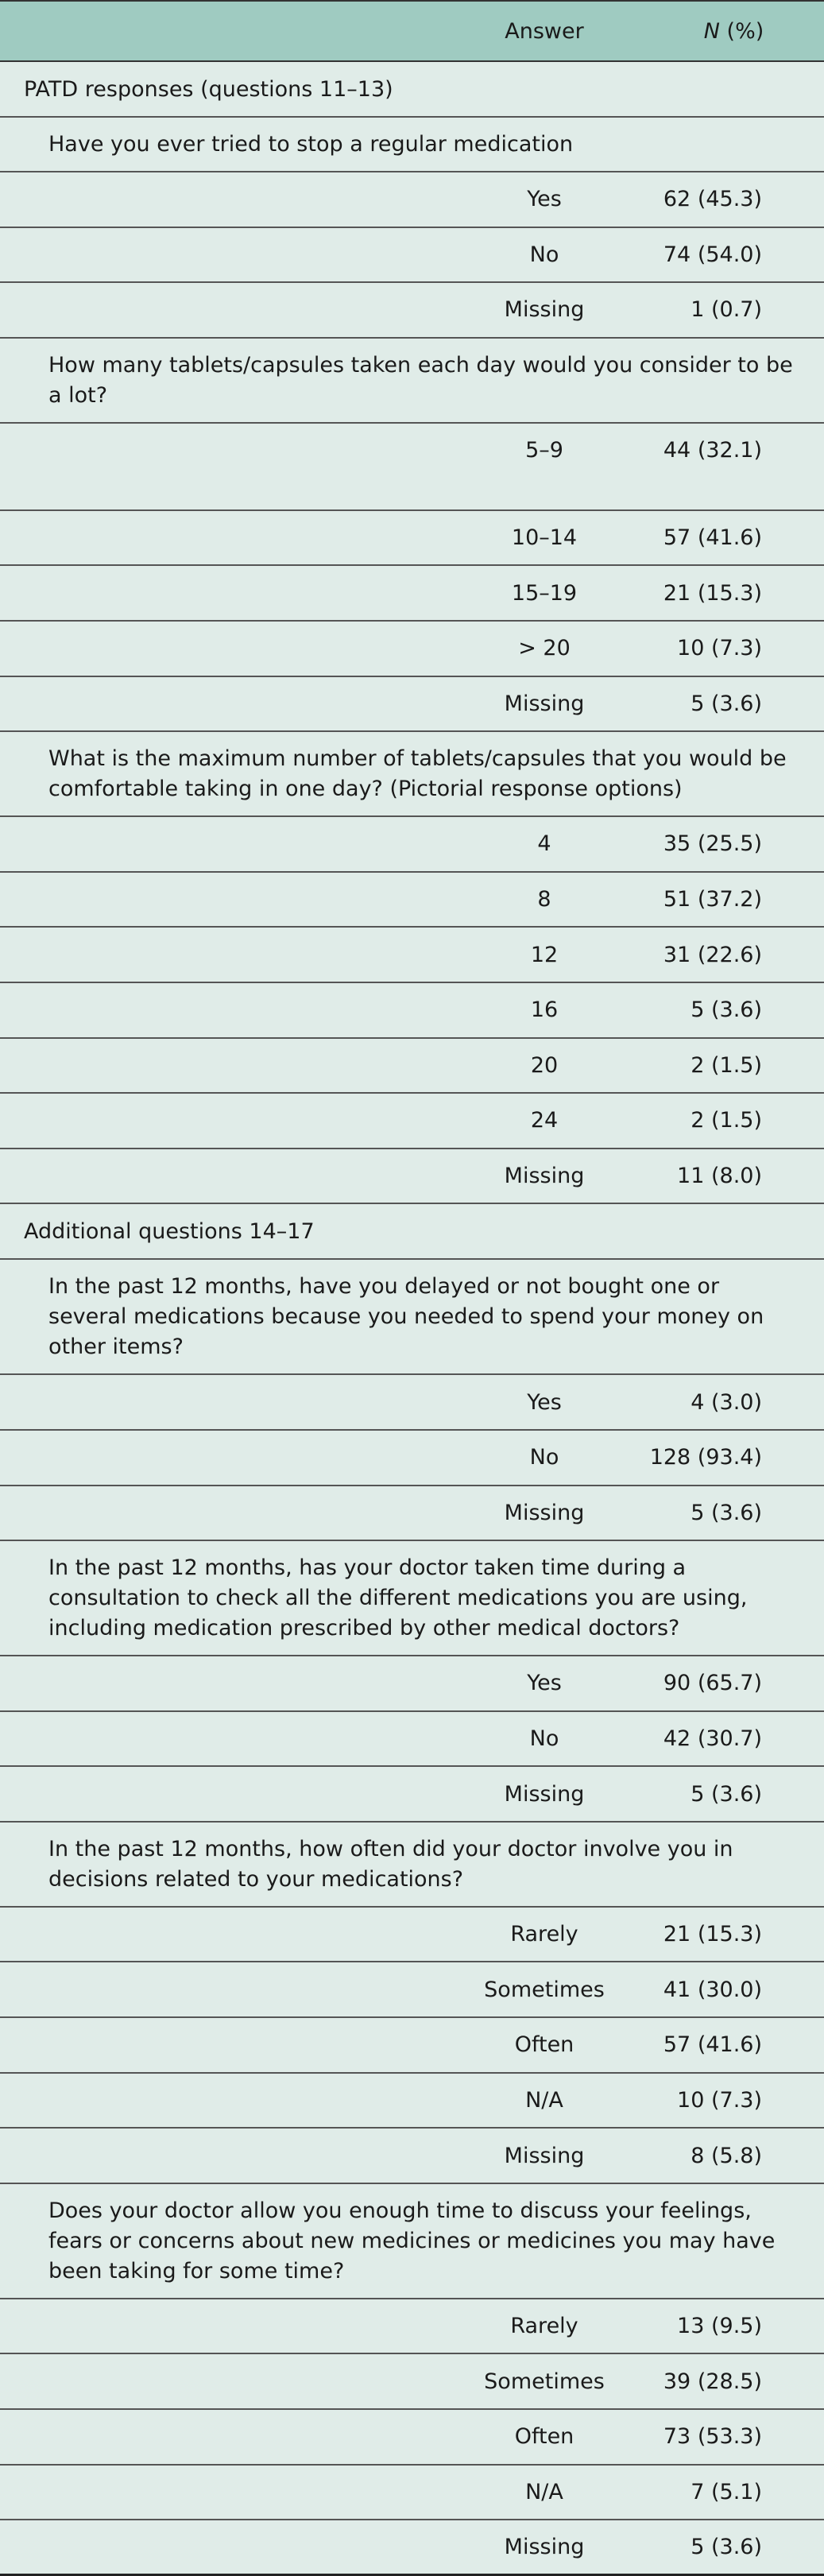 Image resolution: width=824 pixels, height=2576 pixels. Describe the element at coordinates (705, 1457) in the screenshot. I see `answer-count: 128 (93.4)` at that location.